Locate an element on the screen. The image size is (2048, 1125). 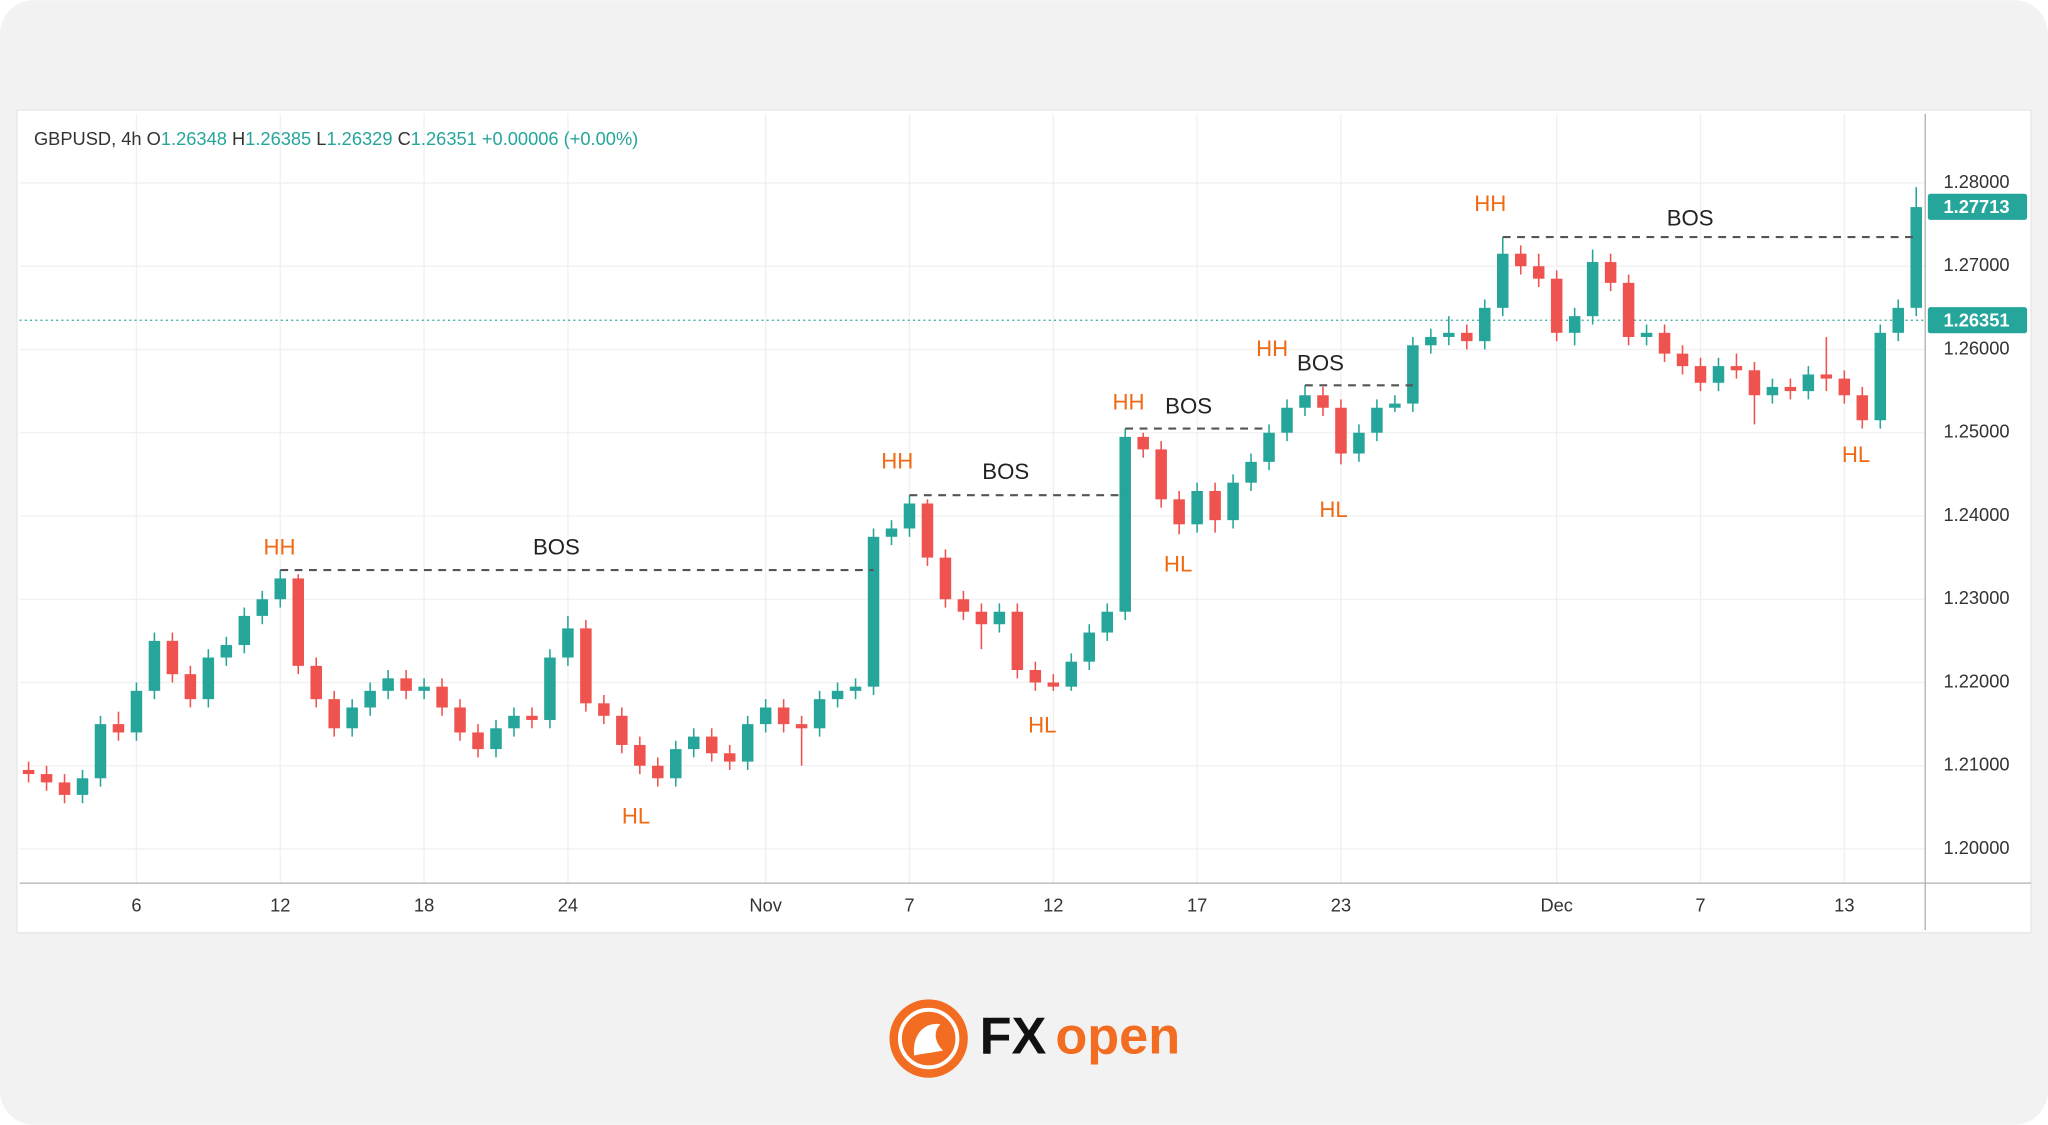
y-tick-label: 1.28000 is located at coordinates (1977, 181).